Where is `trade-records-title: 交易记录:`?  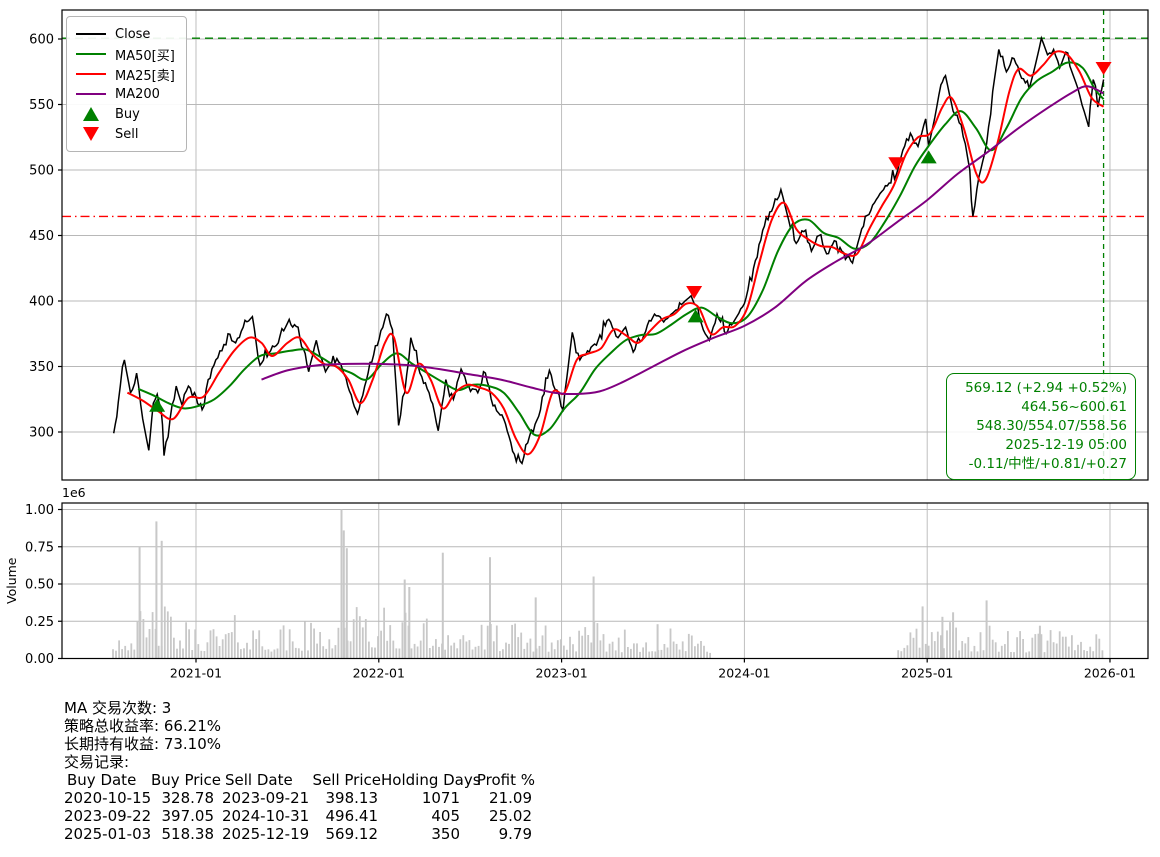
trade-records-title: 交易记录: is located at coordinates (97, 762).